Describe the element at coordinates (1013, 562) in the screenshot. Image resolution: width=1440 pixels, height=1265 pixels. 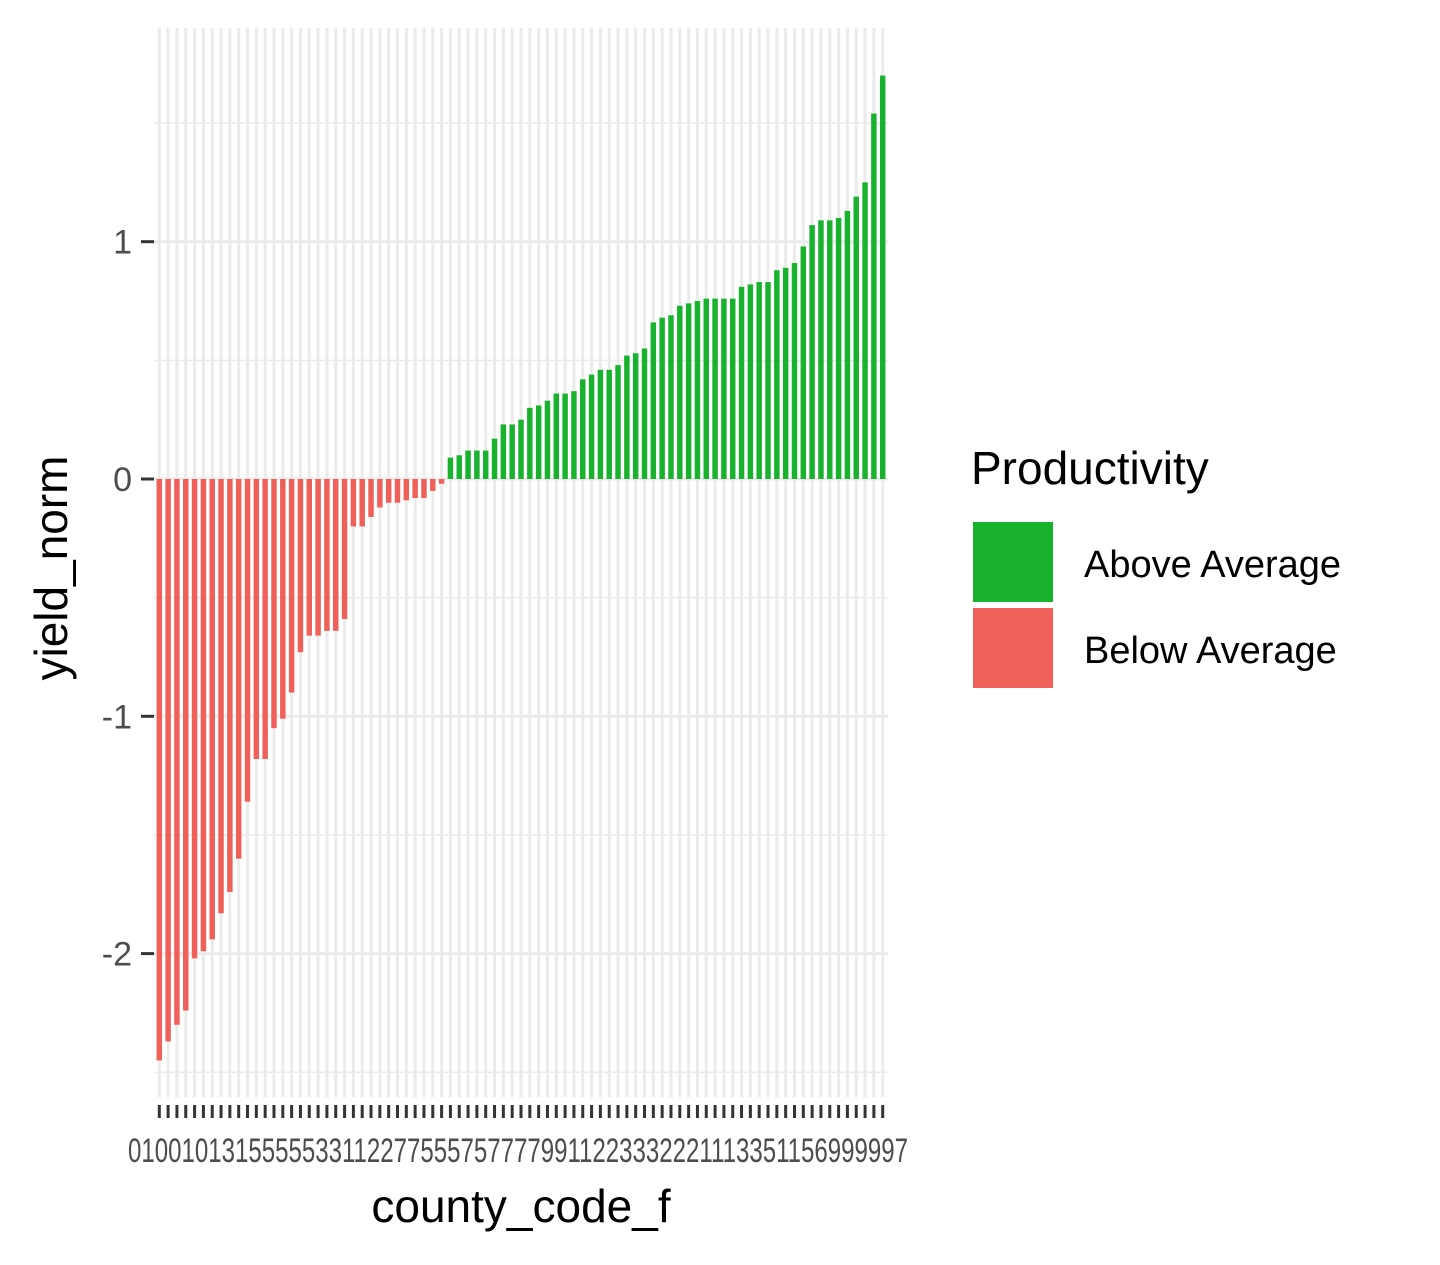
I see `legend-swatch-above` at that location.